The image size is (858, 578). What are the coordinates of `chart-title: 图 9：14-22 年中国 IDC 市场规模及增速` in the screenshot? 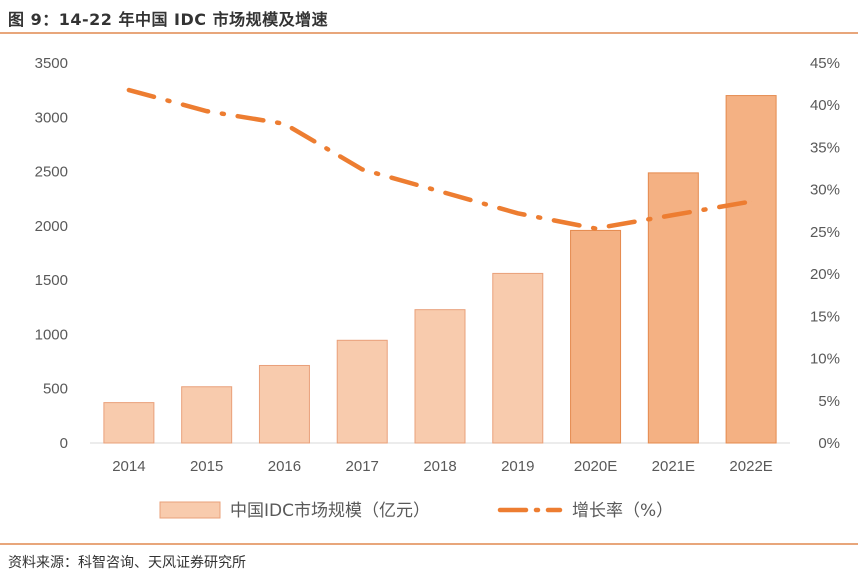 It's located at (168, 19).